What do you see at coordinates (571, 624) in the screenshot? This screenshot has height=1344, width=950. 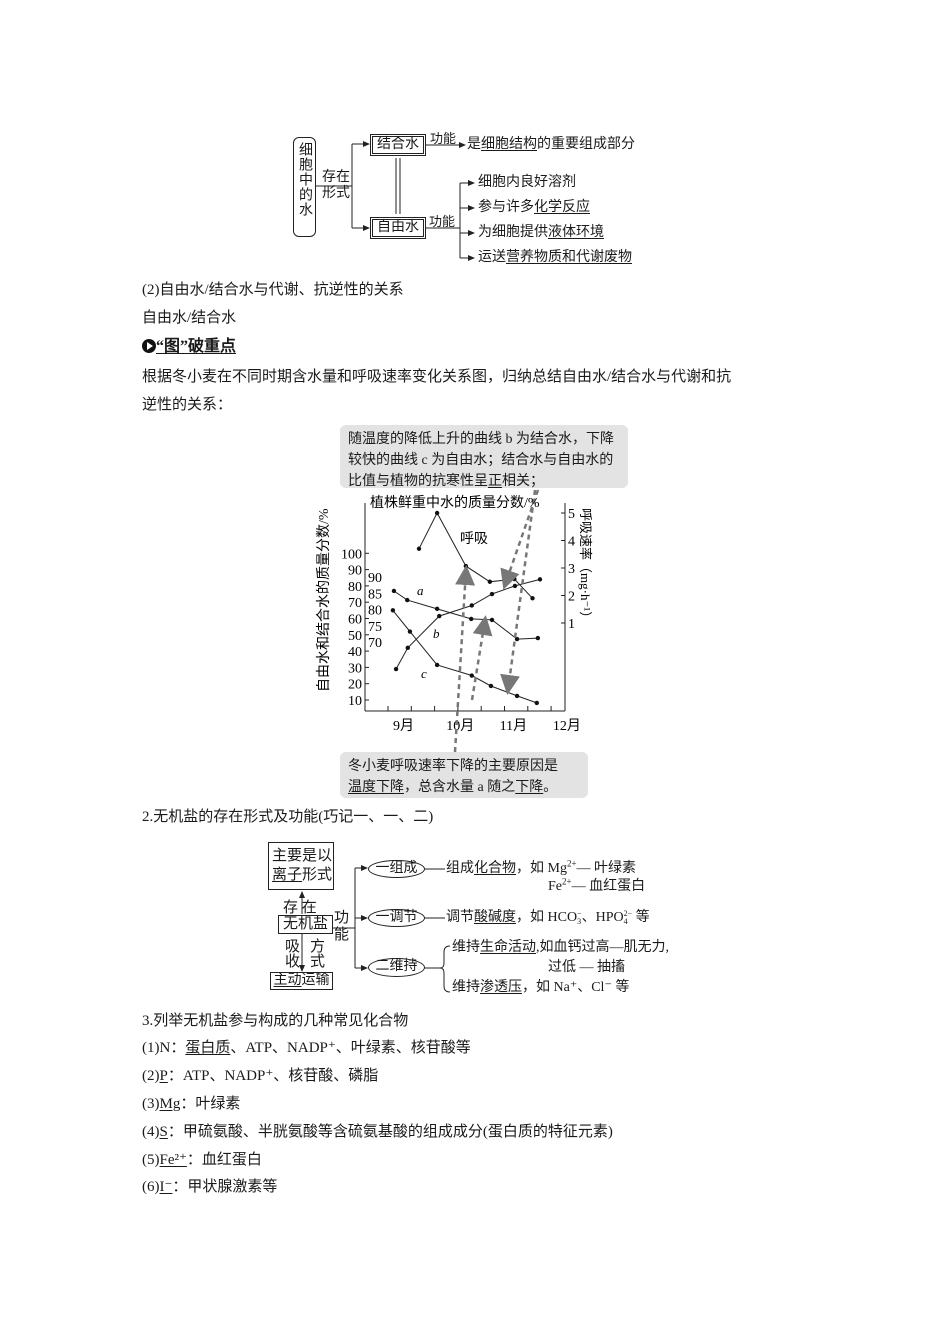 I see `right-tick-label: 1` at bounding box center [571, 624].